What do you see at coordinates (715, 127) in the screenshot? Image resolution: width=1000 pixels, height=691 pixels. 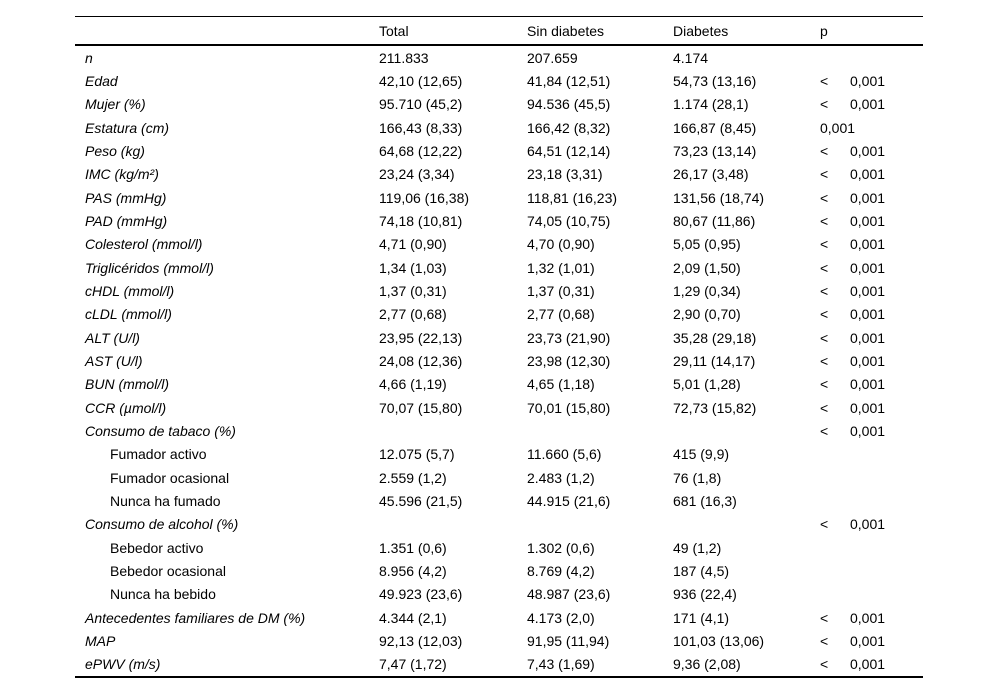 I see `cell-diabetes: 166,87 (8,45)` at bounding box center [715, 127].